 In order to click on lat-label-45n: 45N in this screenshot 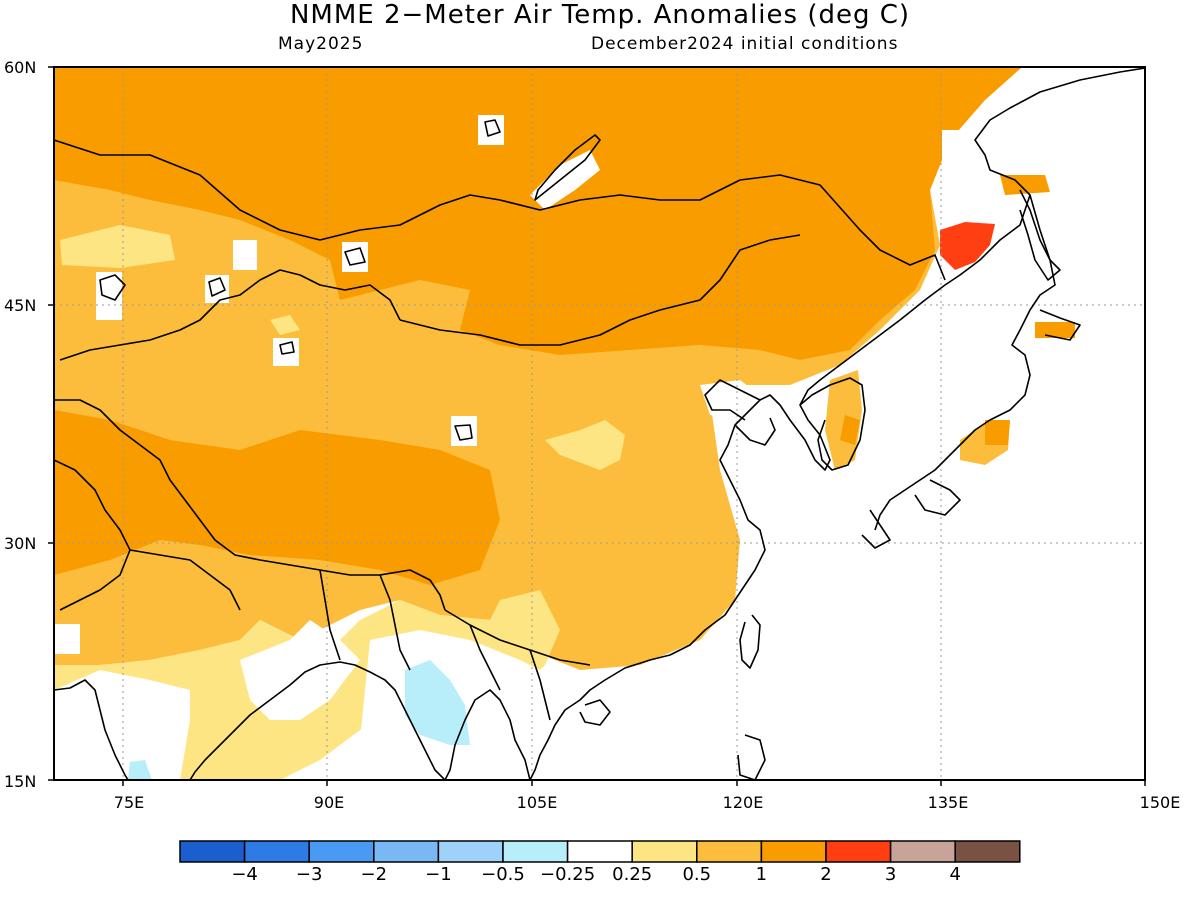, I will do `click(20, 305)`.